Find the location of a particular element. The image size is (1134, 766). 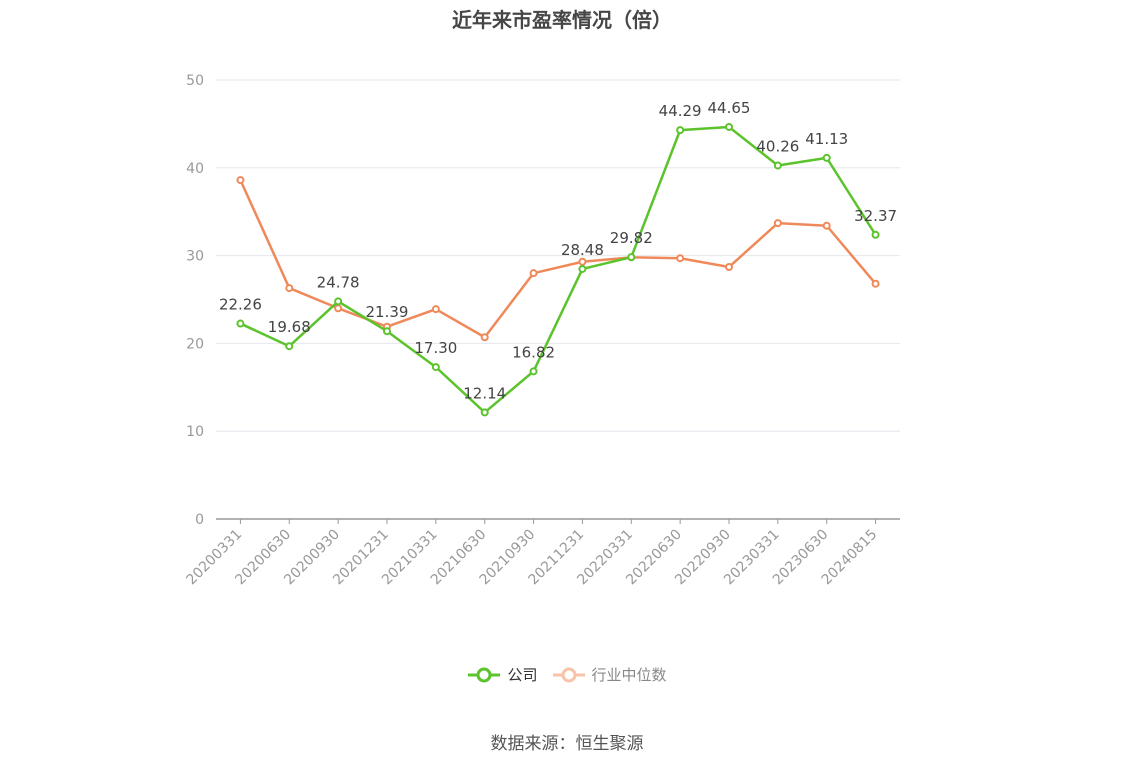

legend-item-industry: 行业中位数 is located at coordinates (609, 674).